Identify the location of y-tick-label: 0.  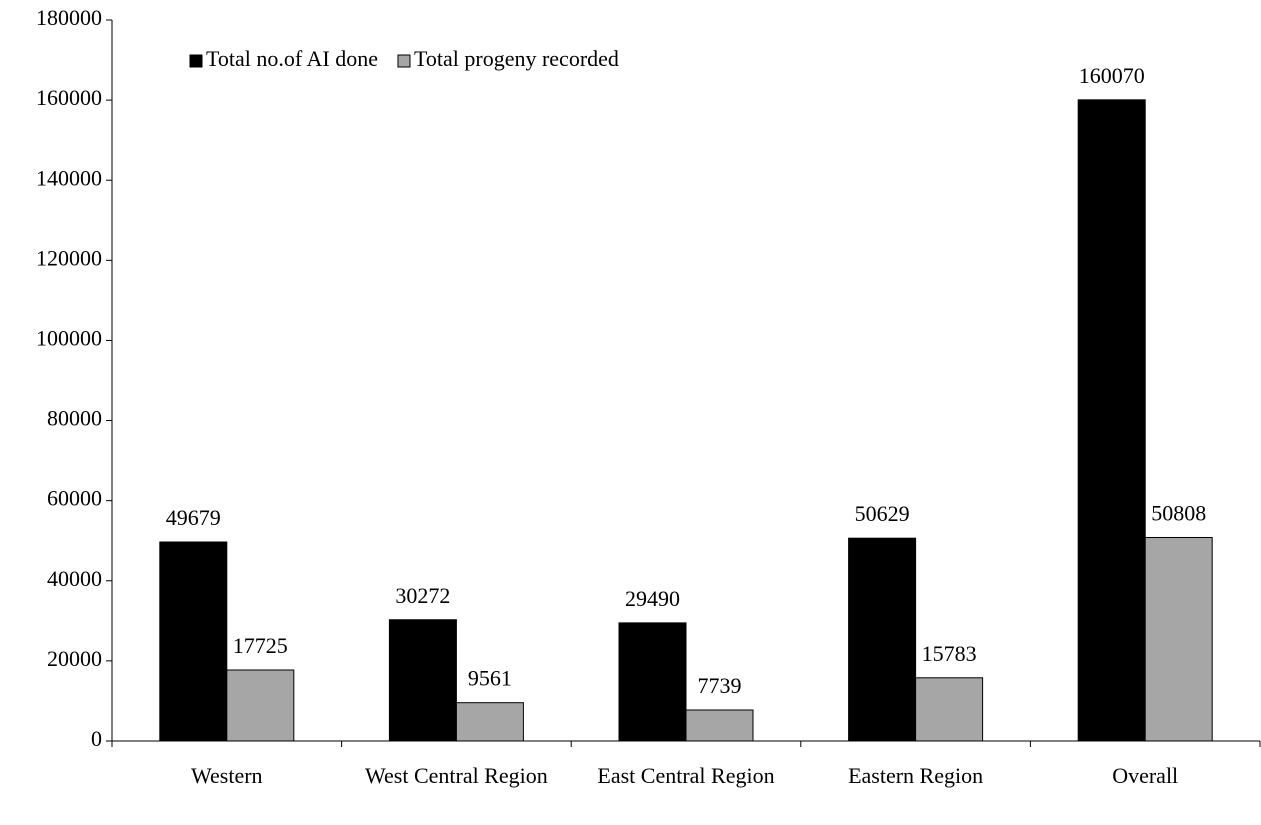
(96, 738).